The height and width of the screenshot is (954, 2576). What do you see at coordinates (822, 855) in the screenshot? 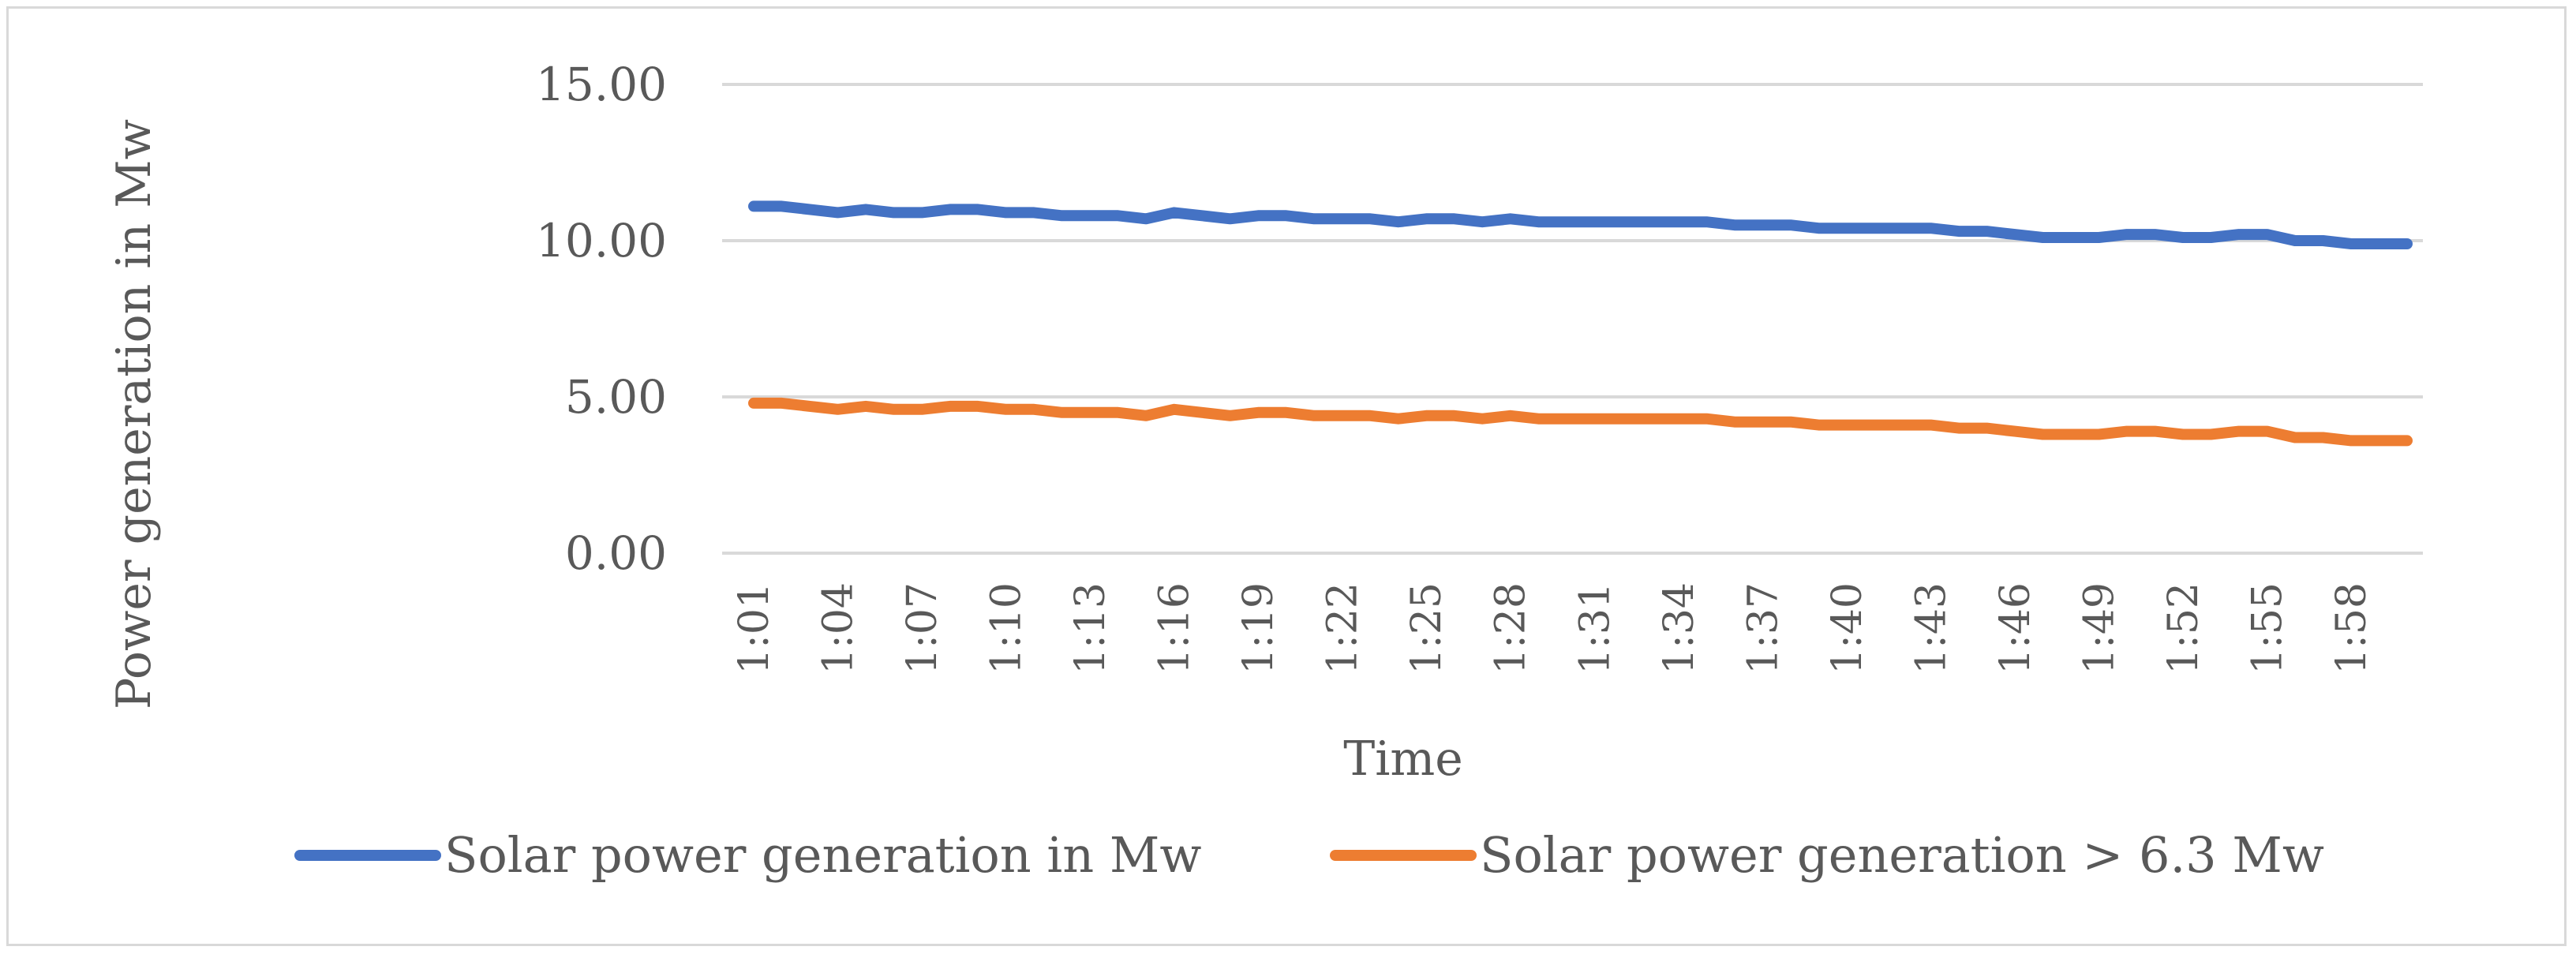
I see `legend-label-solar-power: Solar power generation in Mw` at bounding box center [822, 855].